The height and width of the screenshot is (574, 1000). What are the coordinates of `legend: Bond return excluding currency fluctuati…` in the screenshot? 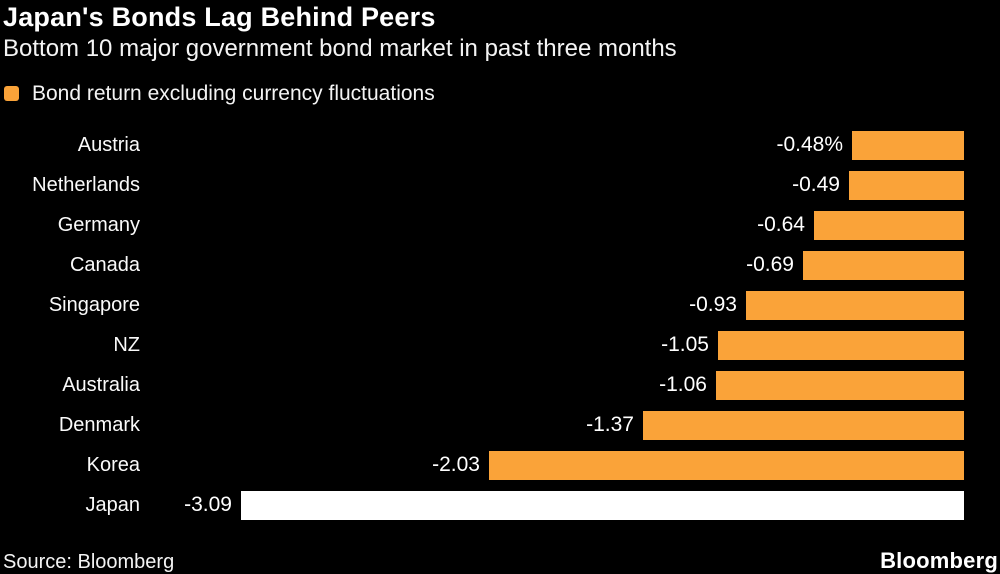 It's located at (502, 93).